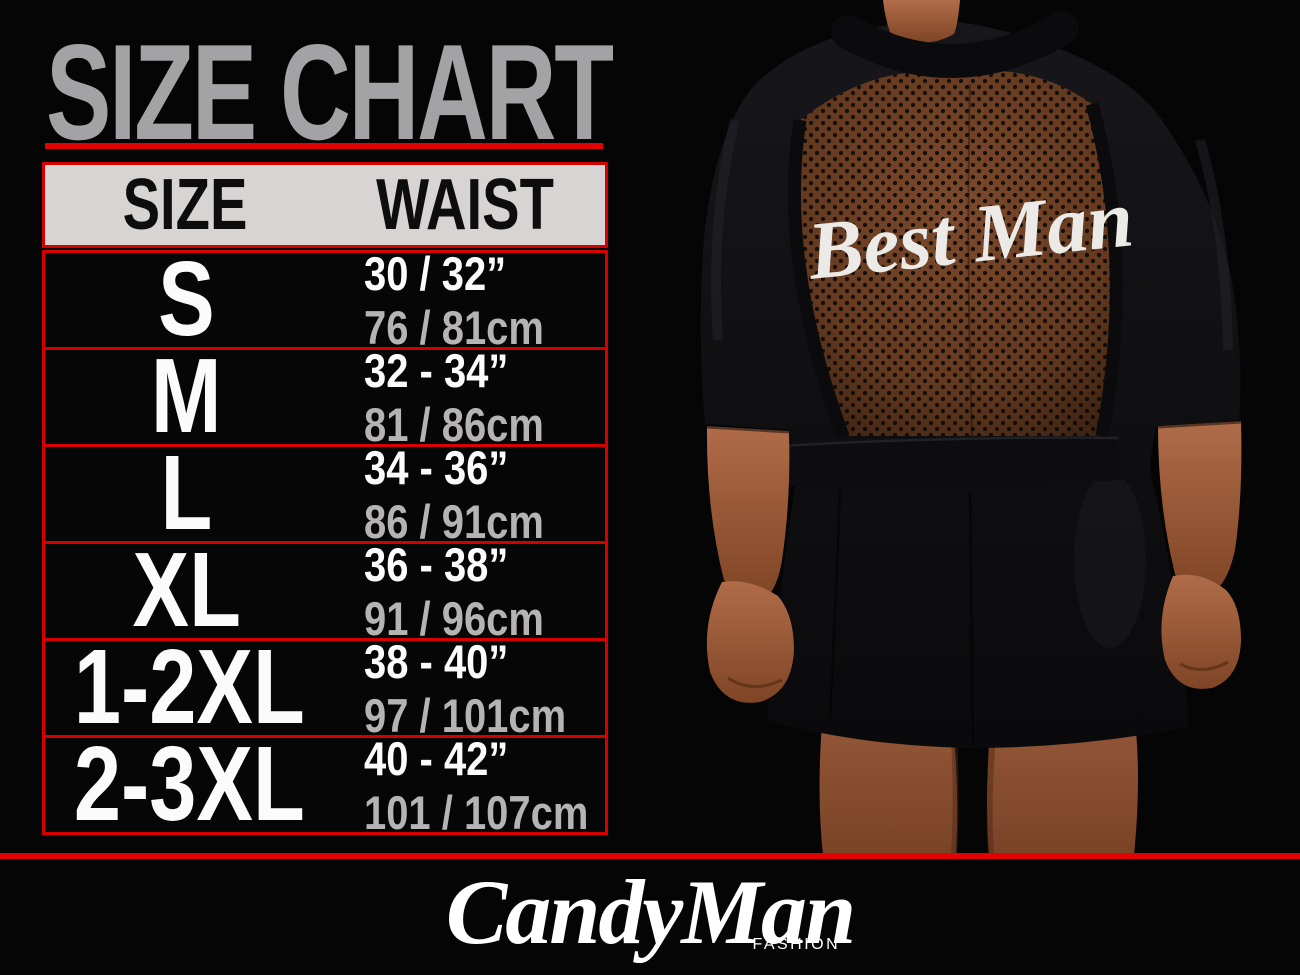  Describe the element at coordinates (186, 590) in the screenshot. I see `size-cell: XL` at that location.